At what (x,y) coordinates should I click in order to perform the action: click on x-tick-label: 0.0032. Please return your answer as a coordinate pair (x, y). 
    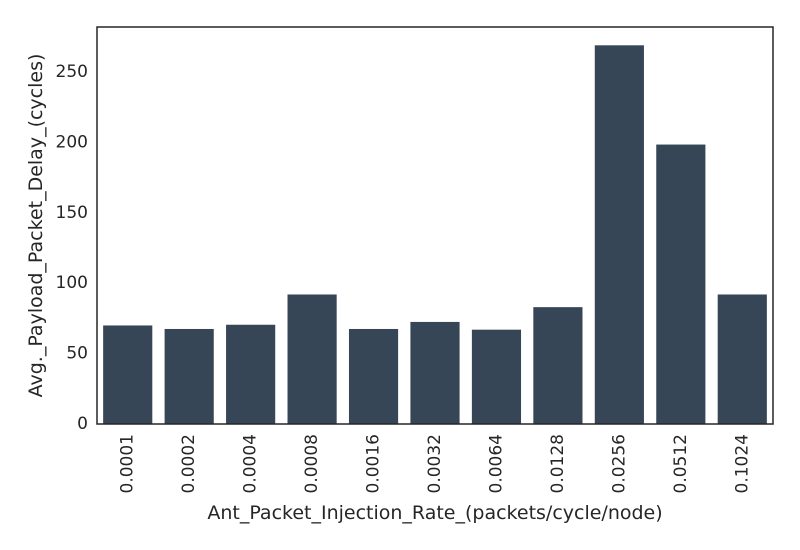
    Looking at the image, I should click on (435, 463).